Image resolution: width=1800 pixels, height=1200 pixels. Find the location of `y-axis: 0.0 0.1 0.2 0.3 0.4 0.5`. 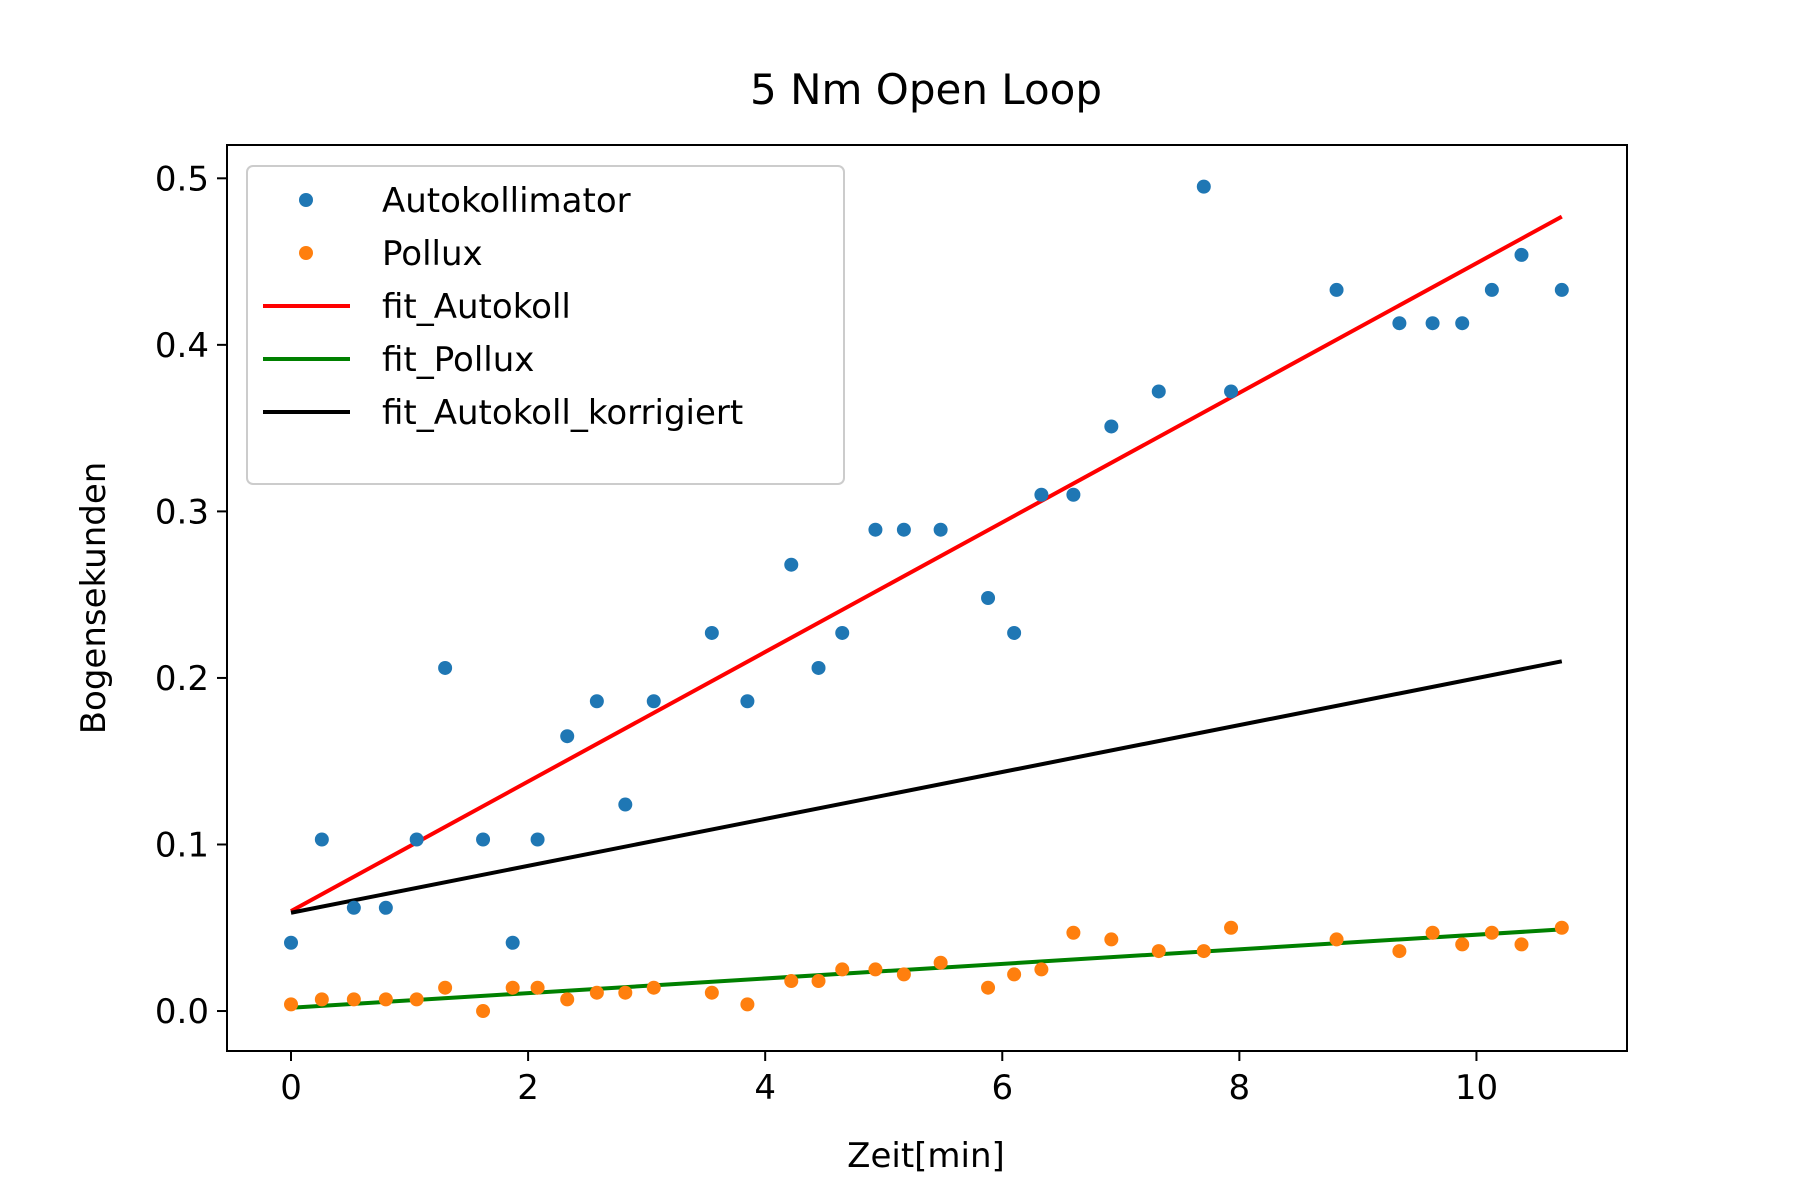

y-axis: 0.0 0.1 0.2 0.3 0.4 0.5 is located at coordinates (191, 595).